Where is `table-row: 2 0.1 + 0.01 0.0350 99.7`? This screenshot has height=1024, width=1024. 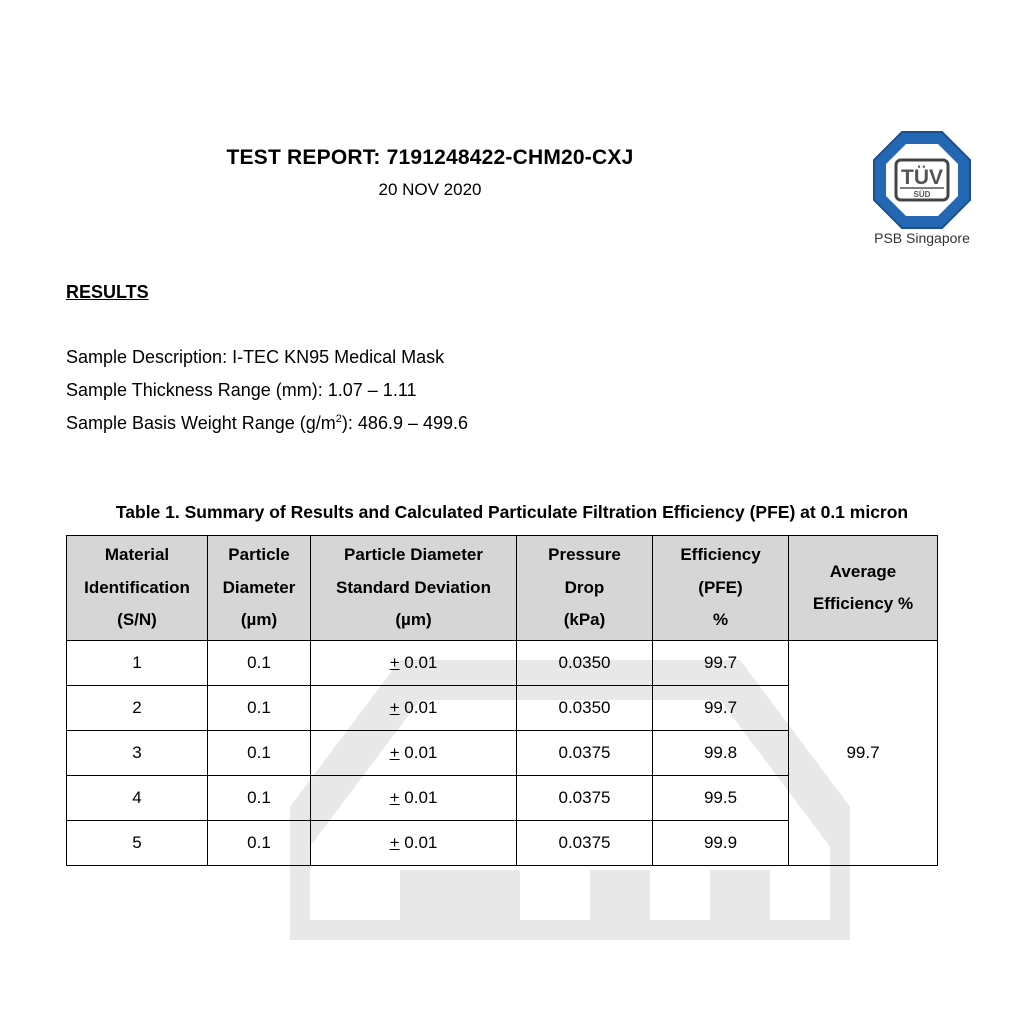
table-row: 2 0.1 + 0.01 0.0350 99.7 is located at coordinates (502, 708).